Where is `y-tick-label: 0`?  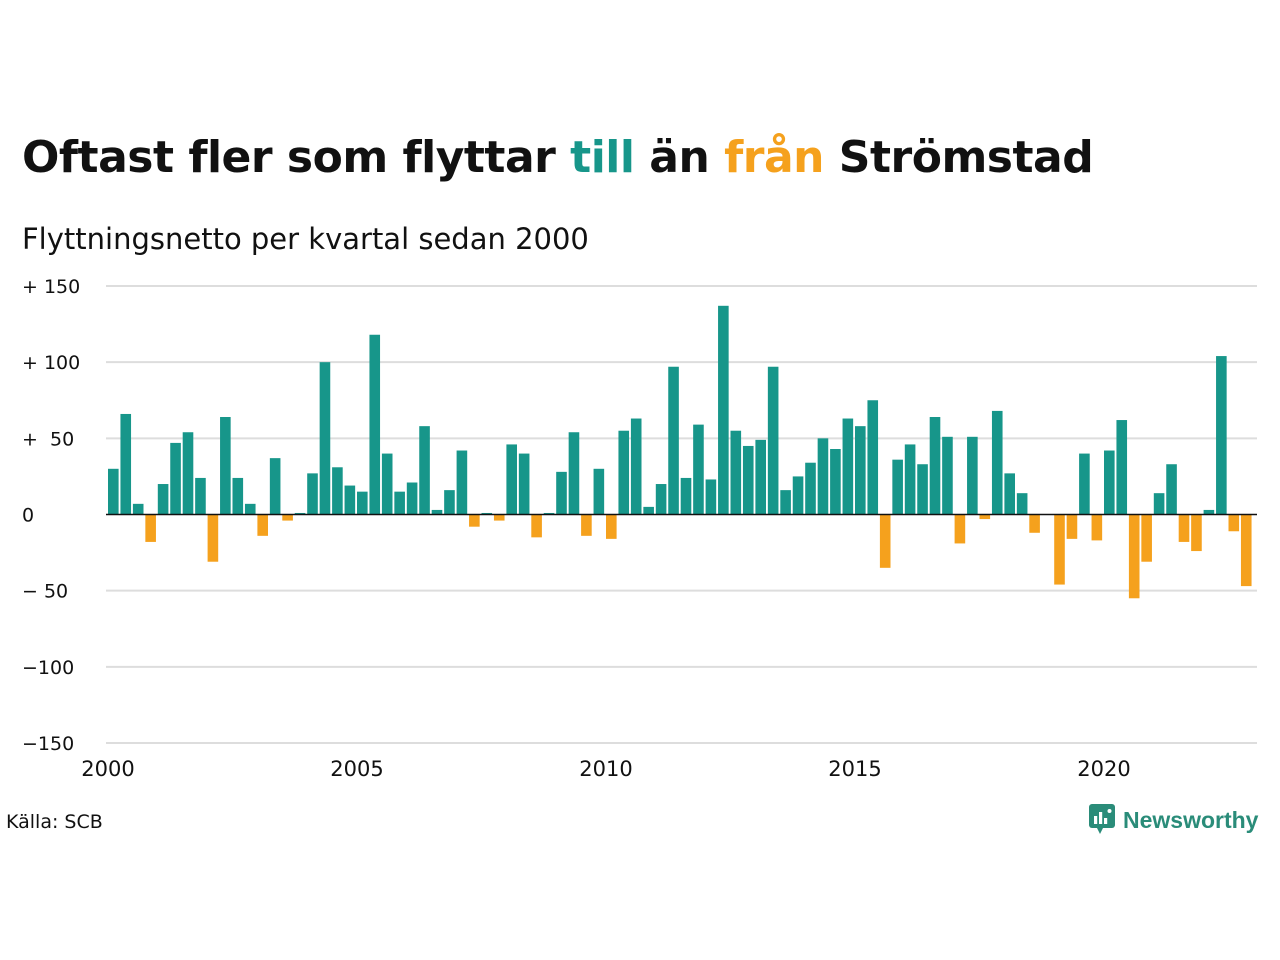
y-tick-label: 0 is located at coordinates (28, 516).